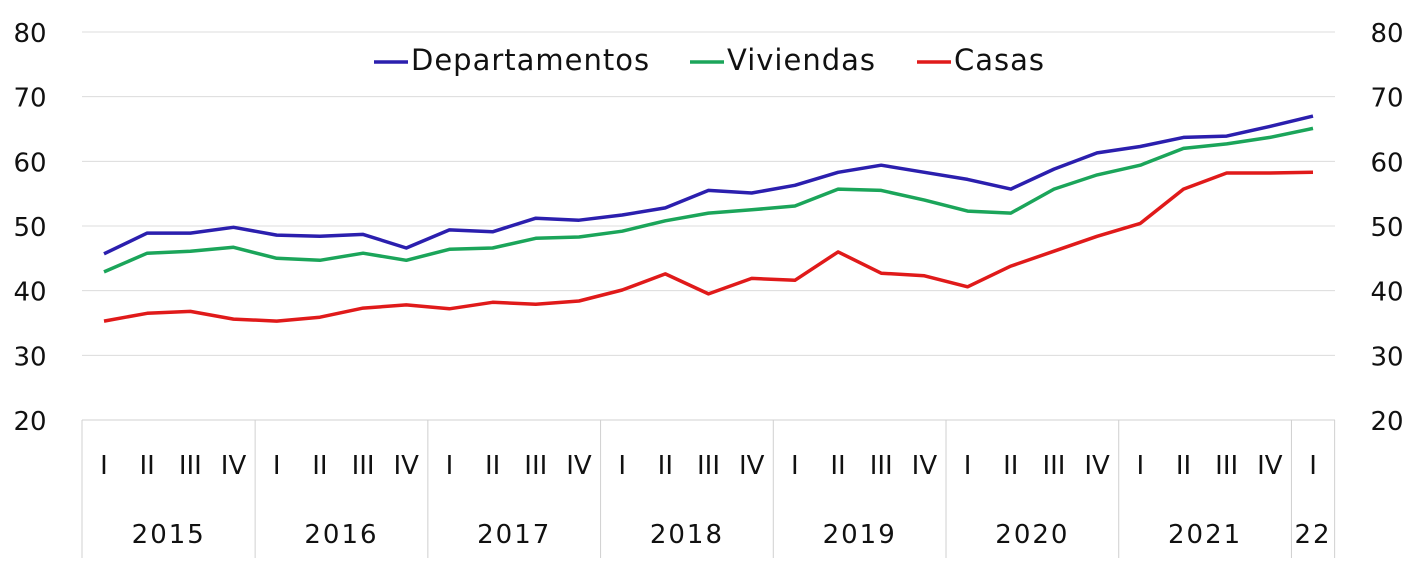  What do you see at coordinates (29, 422) in the screenshot?
I see `y-tick-label-left: 20` at bounding box center [29, 422].